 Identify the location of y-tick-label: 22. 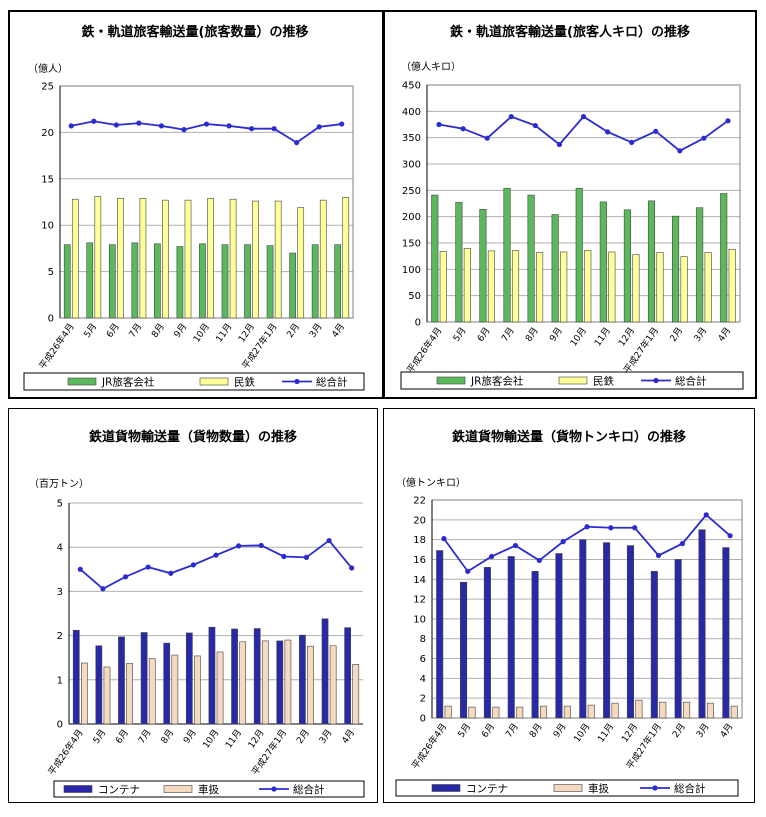
(419, 501).